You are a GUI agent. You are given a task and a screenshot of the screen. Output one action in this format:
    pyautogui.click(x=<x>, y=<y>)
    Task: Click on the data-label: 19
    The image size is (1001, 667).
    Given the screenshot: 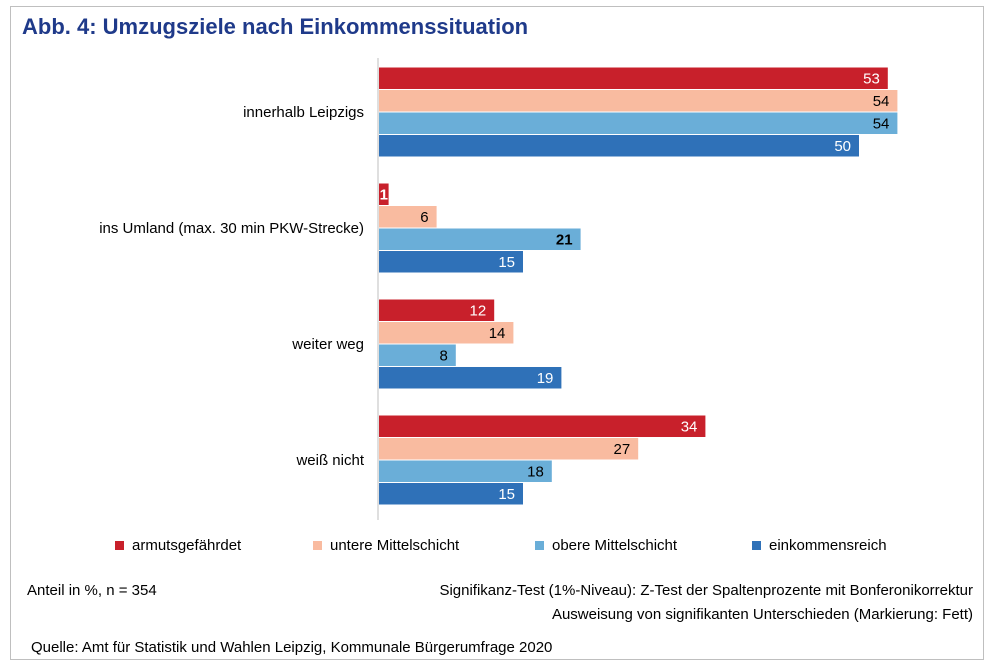 What is the action you would take?
    pyautogui.click(x=545, y=378)
    